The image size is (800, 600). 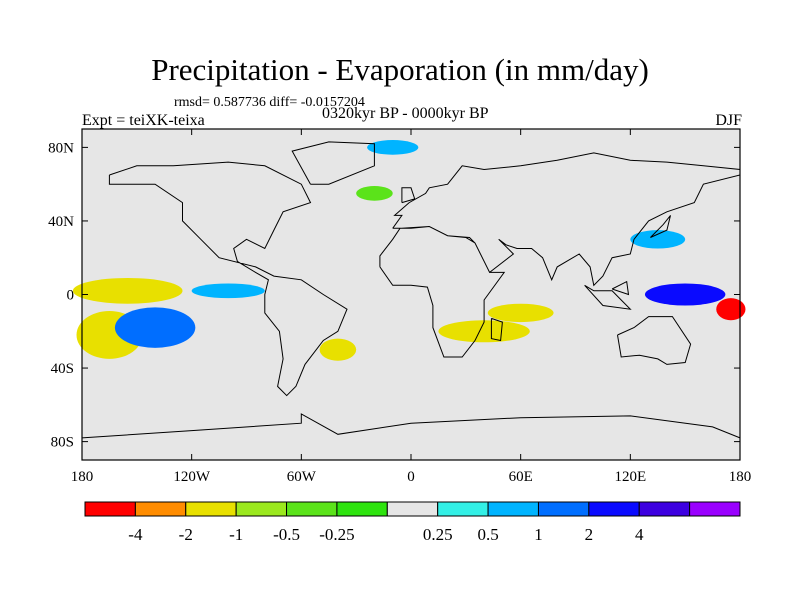 What do you see at coordinates (286, 534) in the screenshot?
I see `colorbar-label: -0.5` at bounding box center [286, 534].